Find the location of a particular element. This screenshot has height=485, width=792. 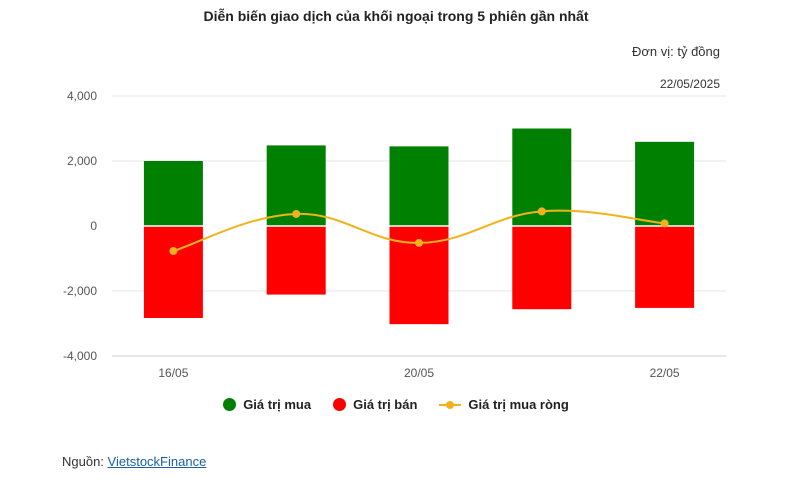

legend-item-buy: Giá trị mua is located at coordinates (267, 404).